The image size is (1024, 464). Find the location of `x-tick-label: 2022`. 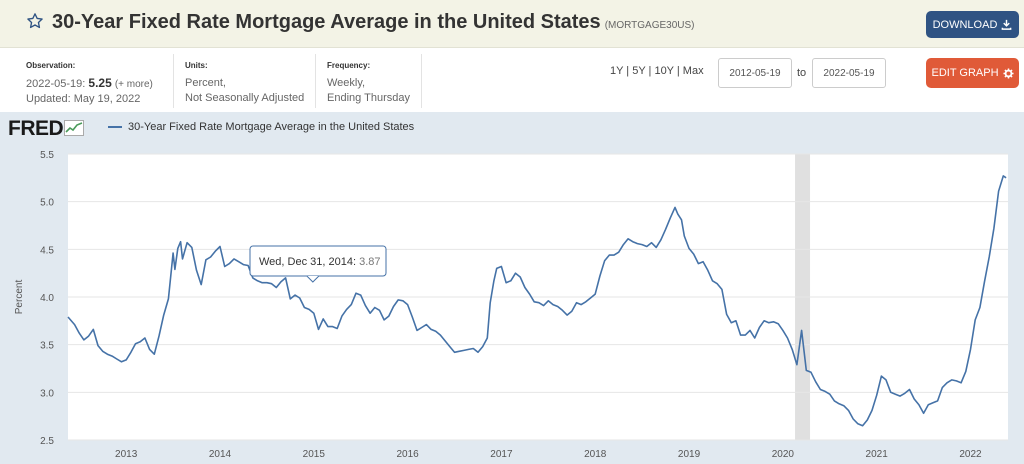

x-tick-label: 2022 is located at coordinates (970, 454).